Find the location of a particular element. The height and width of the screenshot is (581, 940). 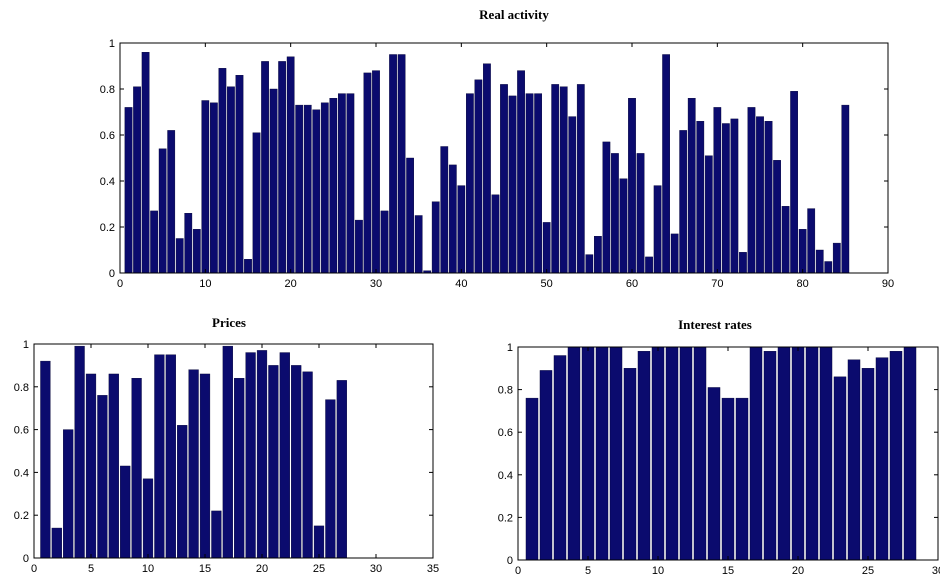

x-tick-label-prices-35: 35 is located at coordinates (433, 569).